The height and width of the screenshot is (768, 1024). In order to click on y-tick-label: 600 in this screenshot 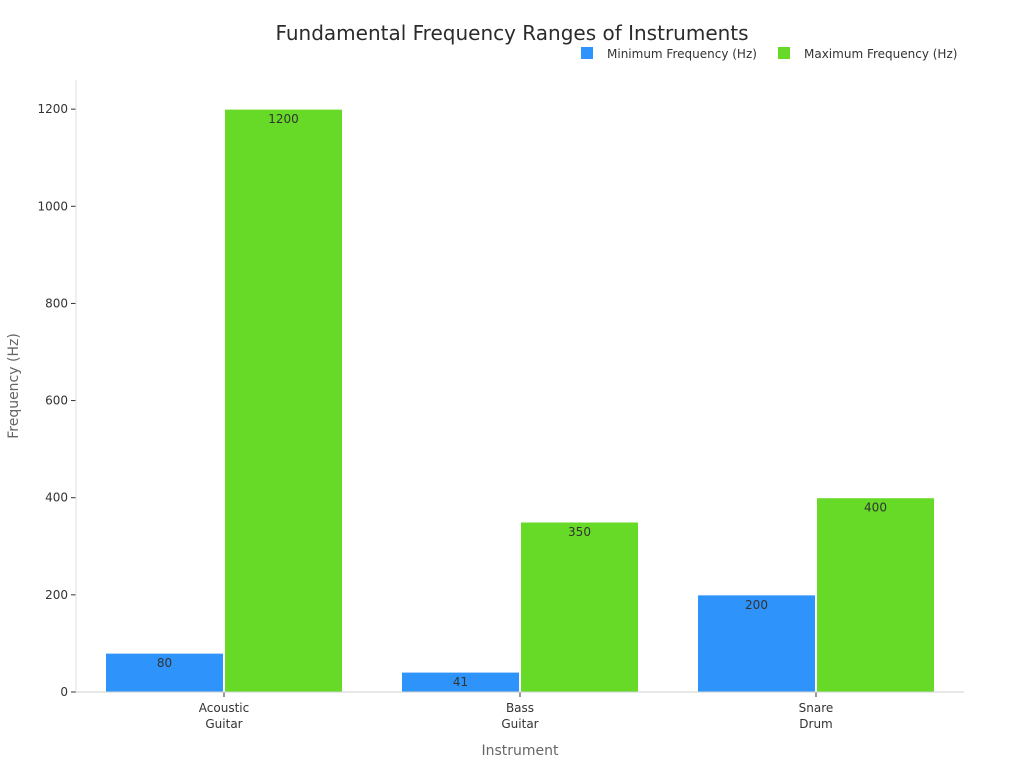, I will do `click(56, 401)`.